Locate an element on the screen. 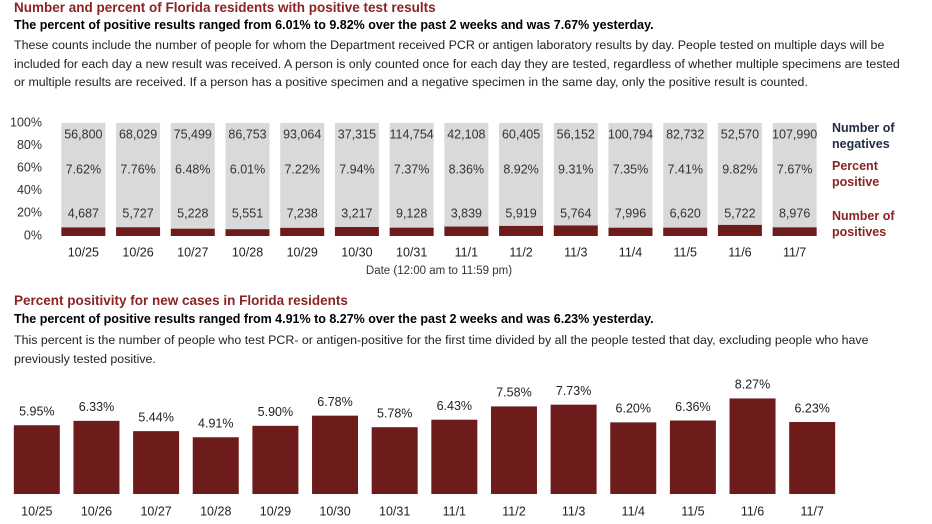 This screenshot has width=932, height=524. data-label: 75,499 is located at coordinates (193, 134).